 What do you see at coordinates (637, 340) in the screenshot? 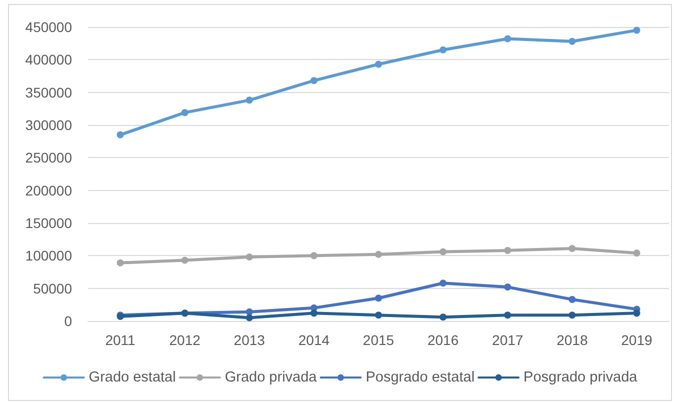
I see `x-tick-label: 2019` at bounding box center [637, 340].